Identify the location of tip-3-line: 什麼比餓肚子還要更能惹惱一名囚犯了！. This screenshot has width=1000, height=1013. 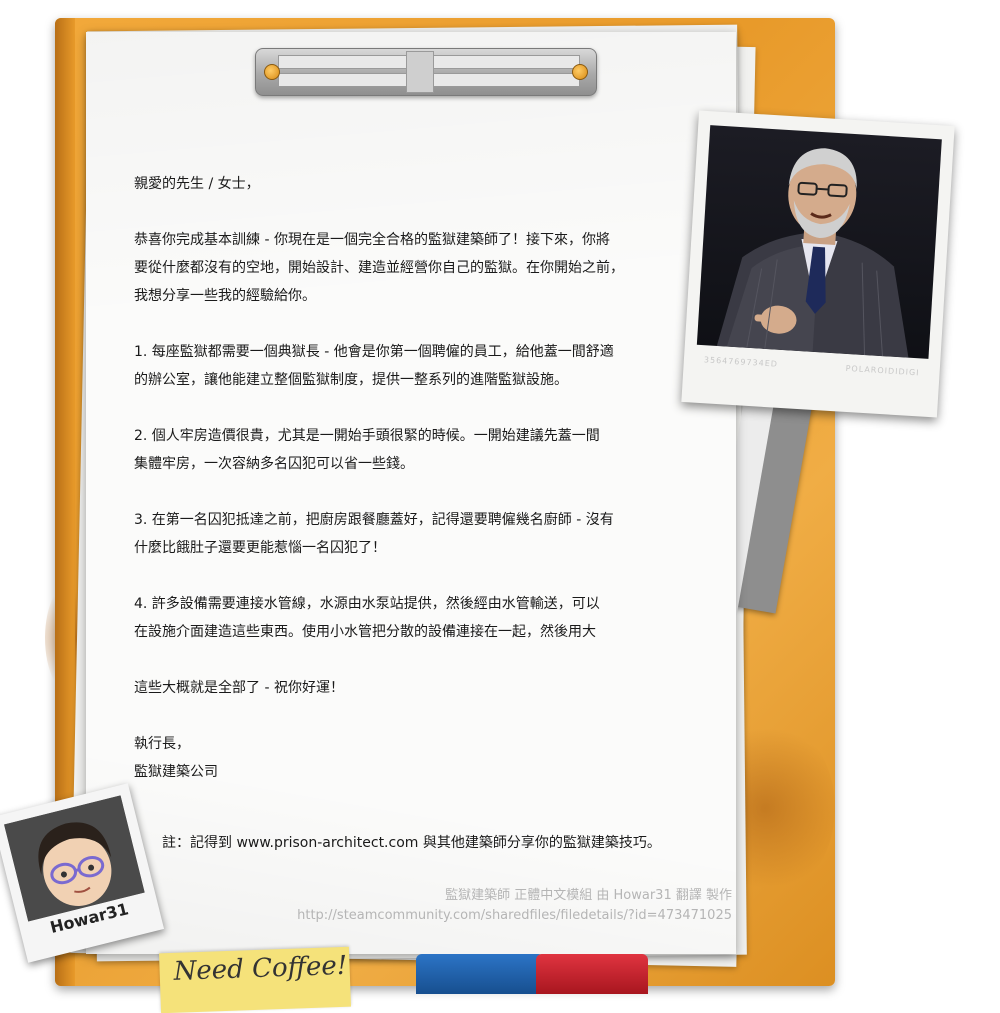
(260, 548).